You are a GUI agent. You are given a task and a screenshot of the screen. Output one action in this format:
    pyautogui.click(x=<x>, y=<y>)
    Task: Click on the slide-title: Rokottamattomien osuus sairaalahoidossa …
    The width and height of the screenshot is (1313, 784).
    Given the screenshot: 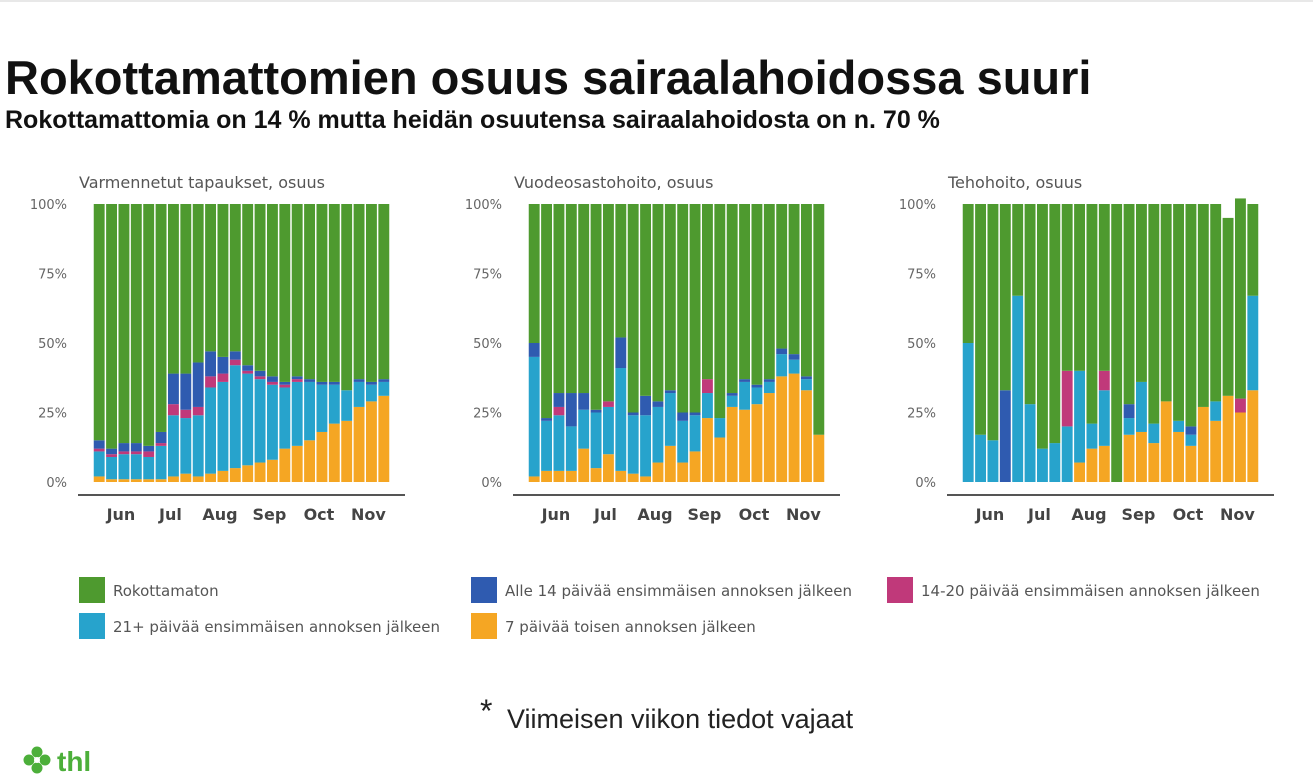 What is the action you would take?
    pyautogui.click(x=548, y=77)
    